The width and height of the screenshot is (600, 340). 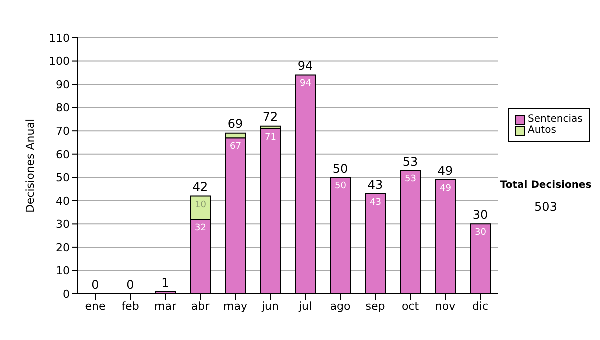 What do you see at coordinates (340, 306) in the screenshot?
I see `x-tick-label: ago` at bounding box center [340, 306].